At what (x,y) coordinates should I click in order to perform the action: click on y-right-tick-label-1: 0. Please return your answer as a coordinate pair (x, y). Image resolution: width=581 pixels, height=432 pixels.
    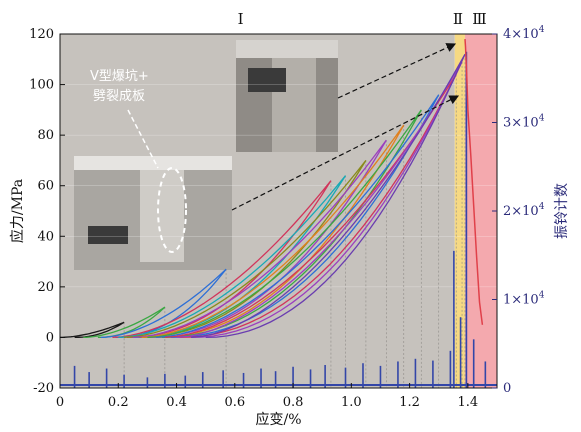
    Looking at the image, I should click on (507, 388).